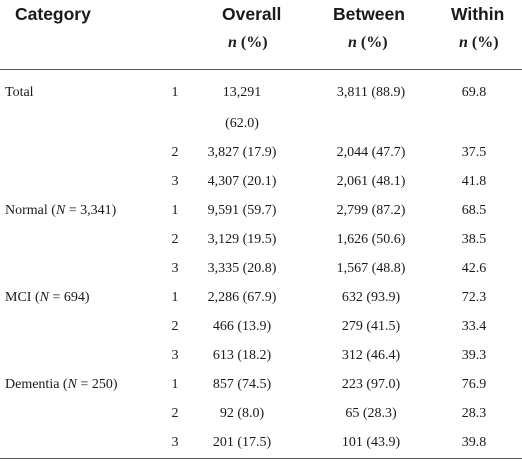  Describe the element at coordinates (371, 297) in the screenshot. I see `between-value: 632 (93.9)` at that location.